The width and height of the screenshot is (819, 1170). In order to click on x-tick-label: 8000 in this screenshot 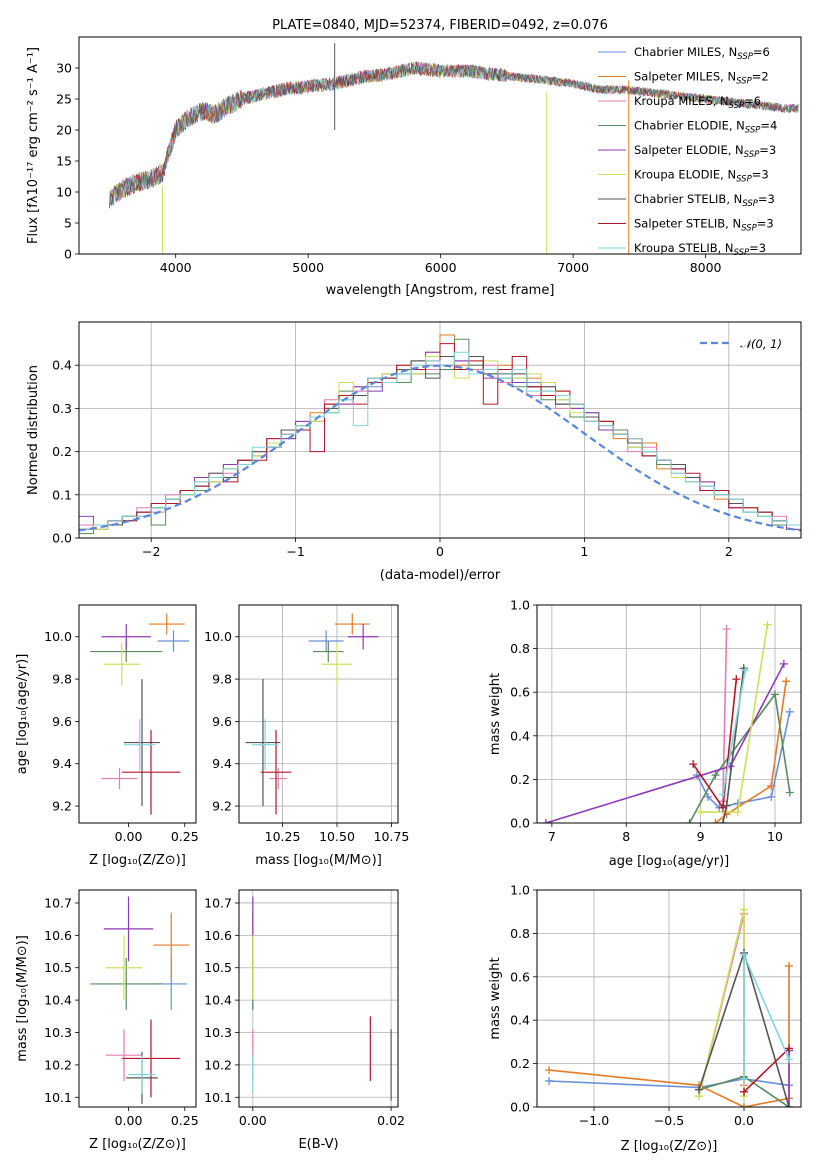, I will do `click(706, 267)`.